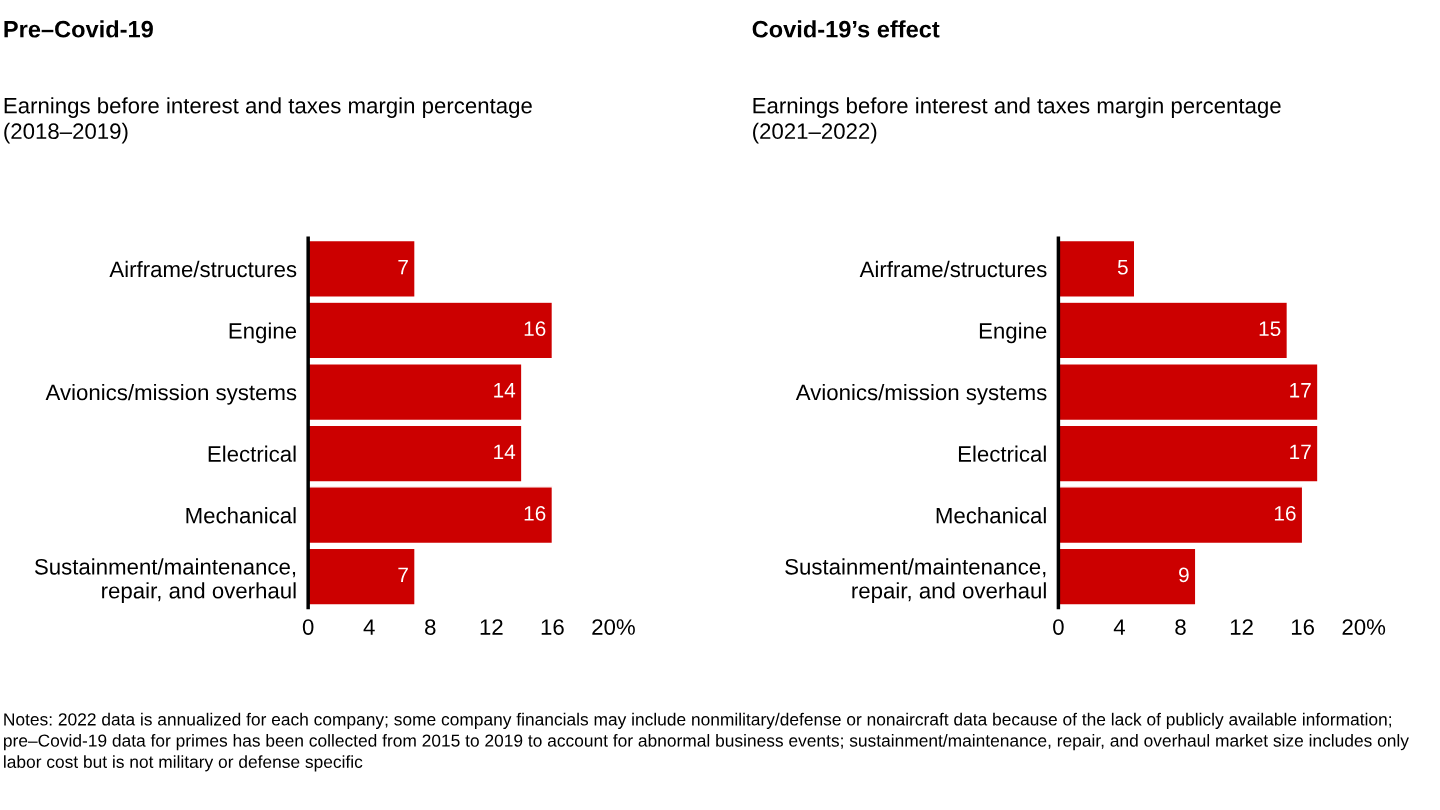  What do you see at coordinates (78, 29) in the screenshot?
I see `text: Pre–Covid-19` at bounding box center [78, 29].